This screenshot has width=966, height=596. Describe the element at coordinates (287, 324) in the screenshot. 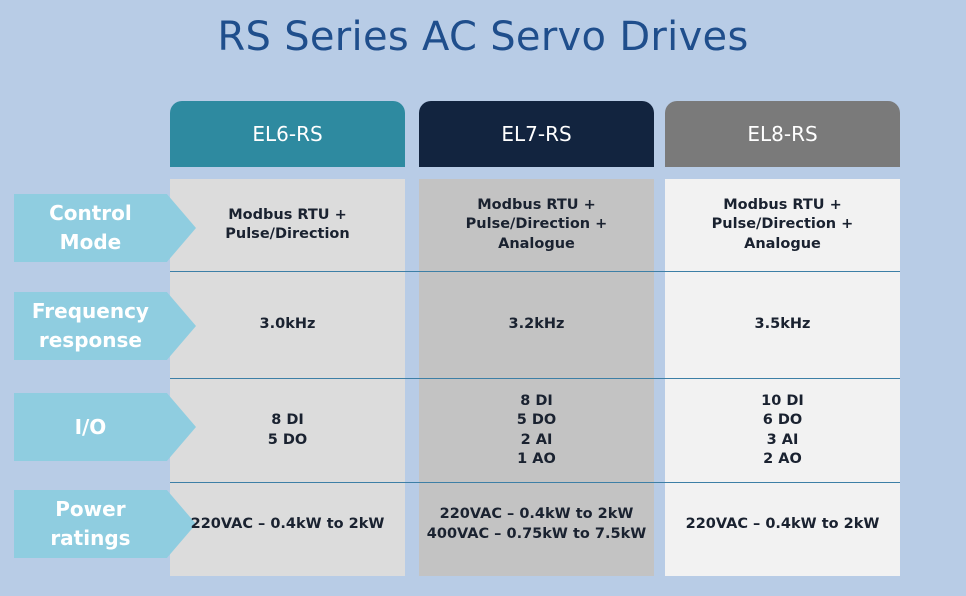

I see `cell-frequency-el6: 3.0kHz` at that location.